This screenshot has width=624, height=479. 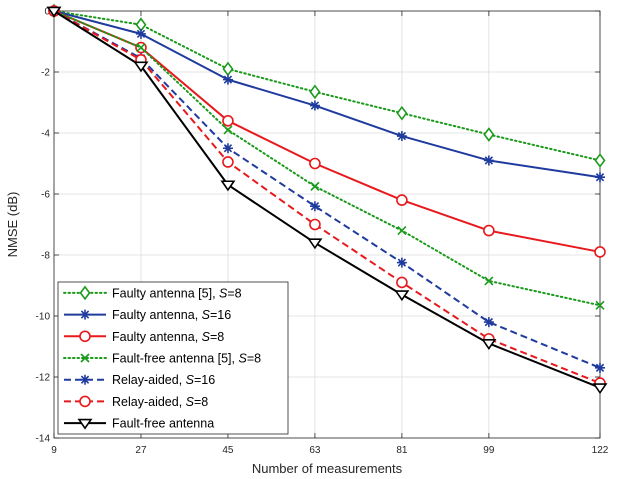 What do you see at coordinates (47, 12) in the screenshot?
I see `y-tick-label: 0` at bounding box center [47, 12].